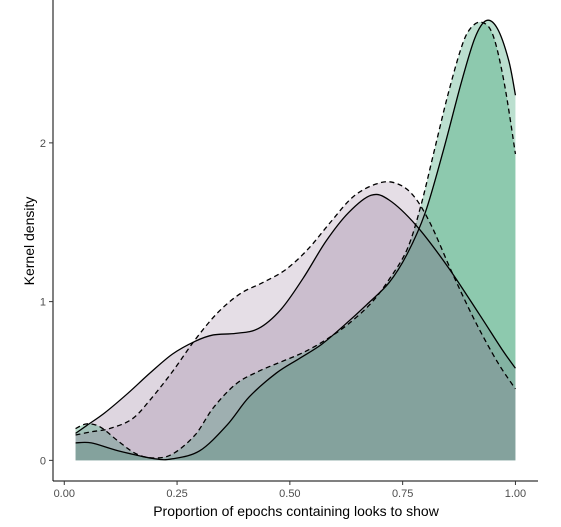 This screenshot has width=561, height=527. Describe the element at coordinates (289, 494) in the screenshot. I see `x-tick-label: 0.50` at that location.